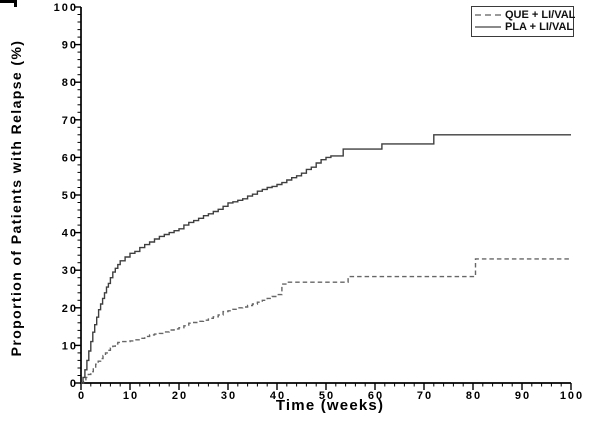  Describe the element at coordinates (425, 396) in the screenshot. I see `x-tick-label: 70` at that location.